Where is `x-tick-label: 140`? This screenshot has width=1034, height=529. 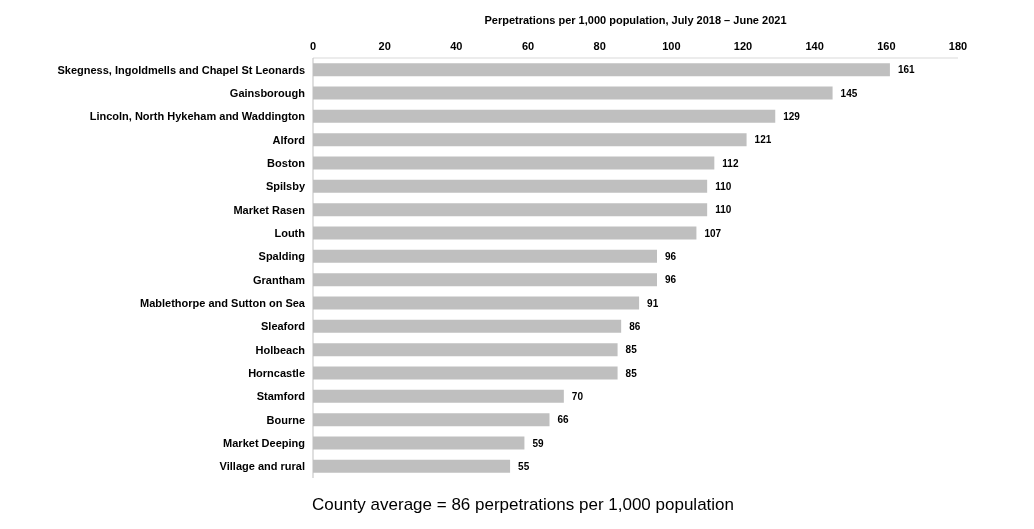
x-tick-label: 140 is located at coordinates (814, 46).